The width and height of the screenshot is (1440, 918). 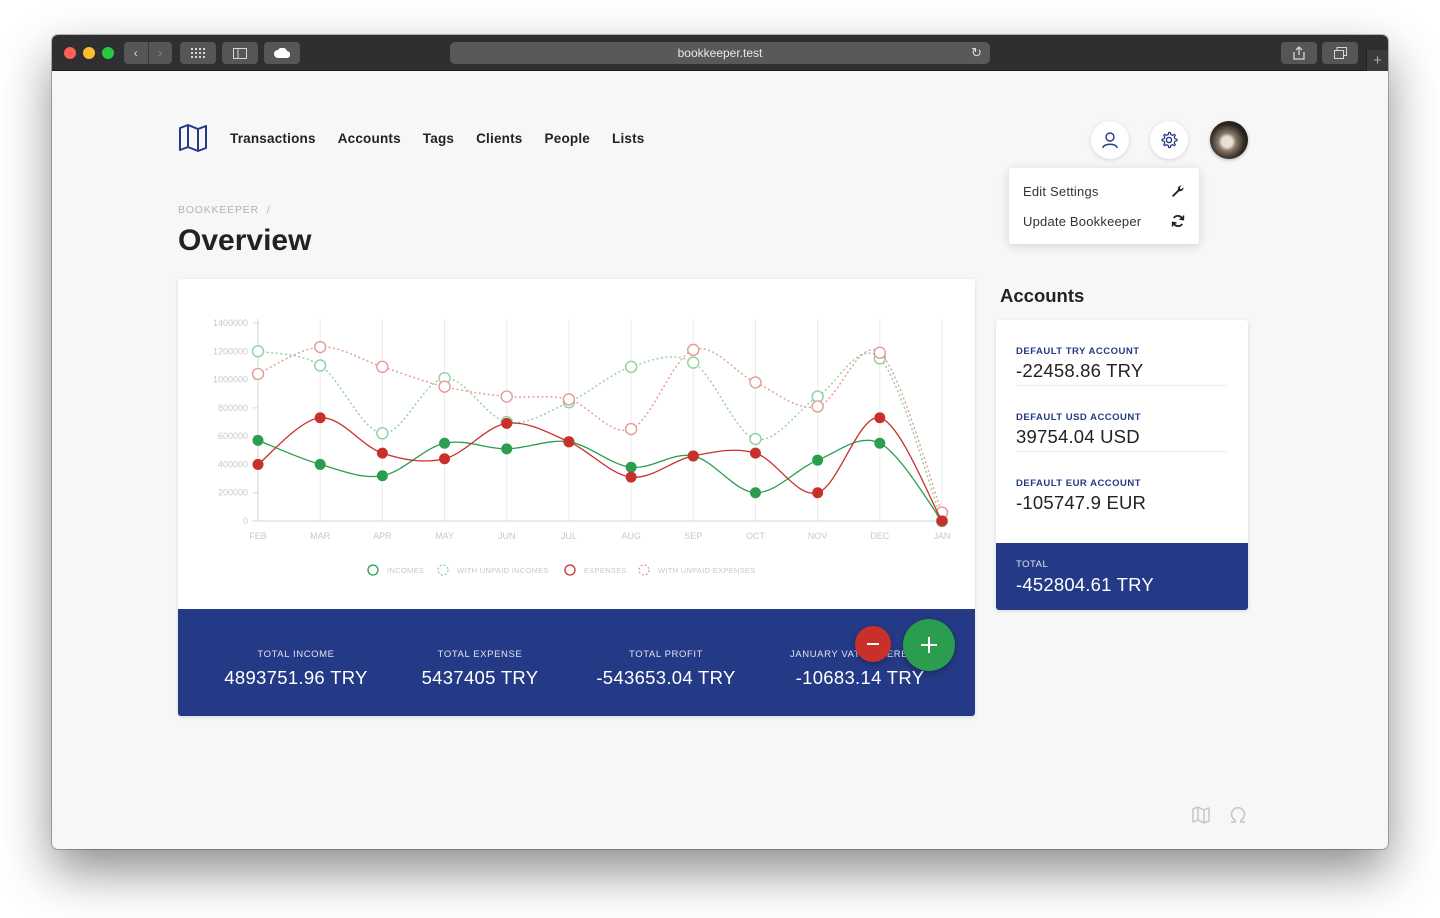 I want to click on legend-label: WITH UNPAID EXPENSES, so click(x=707, y=570).